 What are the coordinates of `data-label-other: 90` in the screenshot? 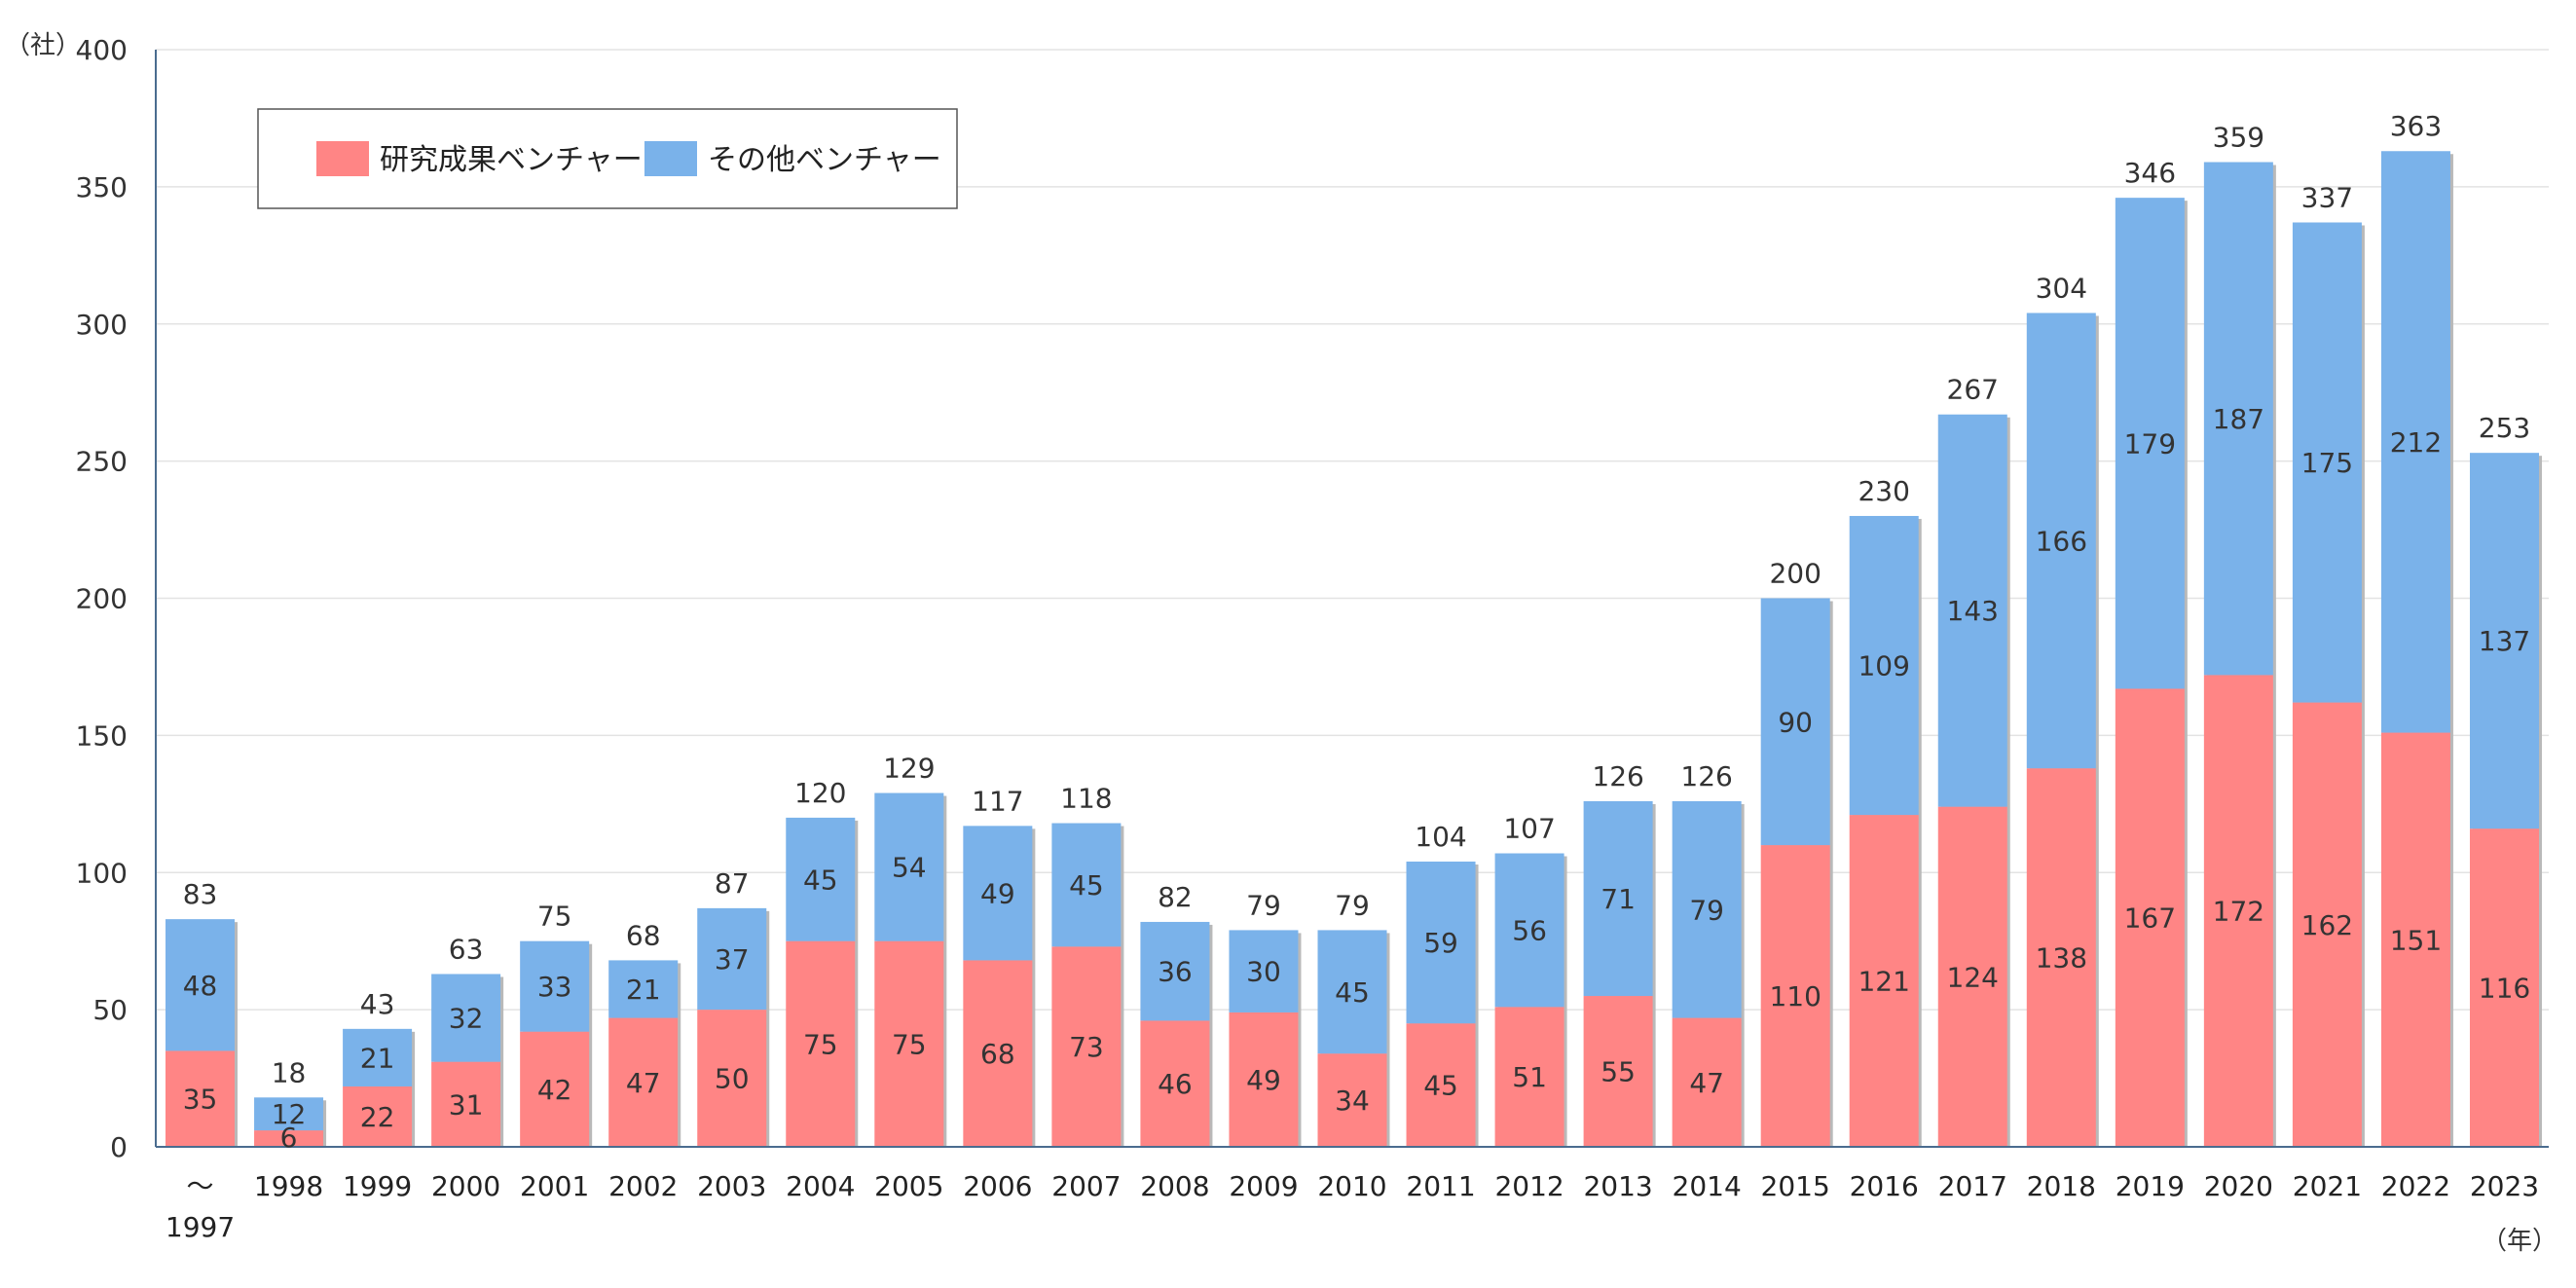 It's located at (1795, 722).